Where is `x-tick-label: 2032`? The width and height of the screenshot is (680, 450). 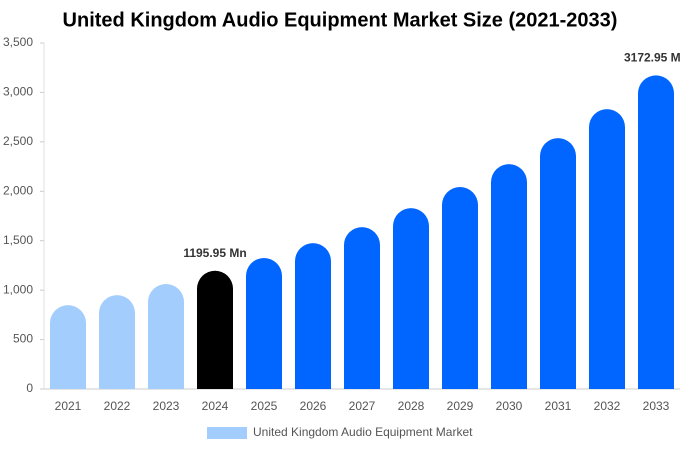
x-tick-label: 2032 is located at coordinates (607, 406).